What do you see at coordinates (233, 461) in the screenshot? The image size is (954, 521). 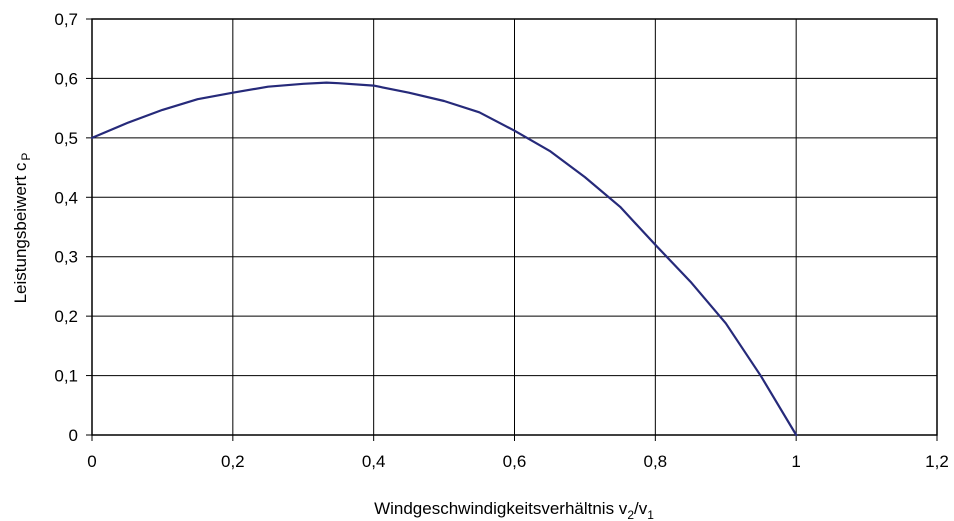 I see `x-tick-label: 0,2` at bounding box center [233, 461].